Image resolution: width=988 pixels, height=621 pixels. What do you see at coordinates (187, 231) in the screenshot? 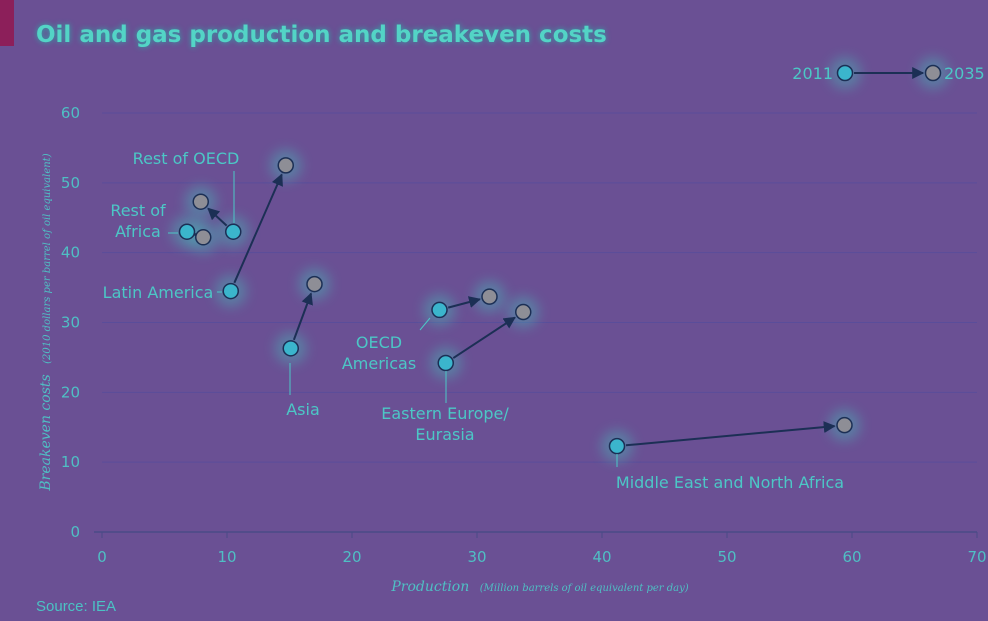
I see `point-2011-rest-of-africa` at bounding box center [187, 231].